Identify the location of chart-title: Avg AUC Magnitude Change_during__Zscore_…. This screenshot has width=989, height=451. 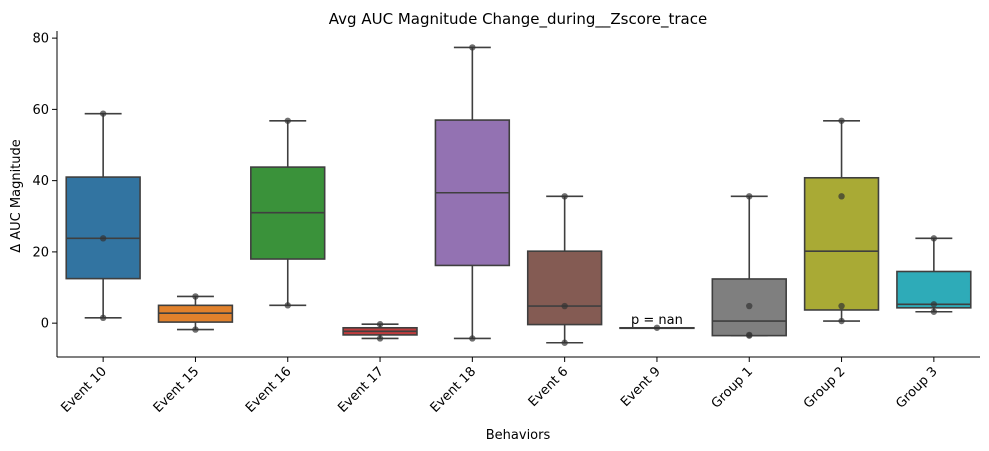
(518, 19).